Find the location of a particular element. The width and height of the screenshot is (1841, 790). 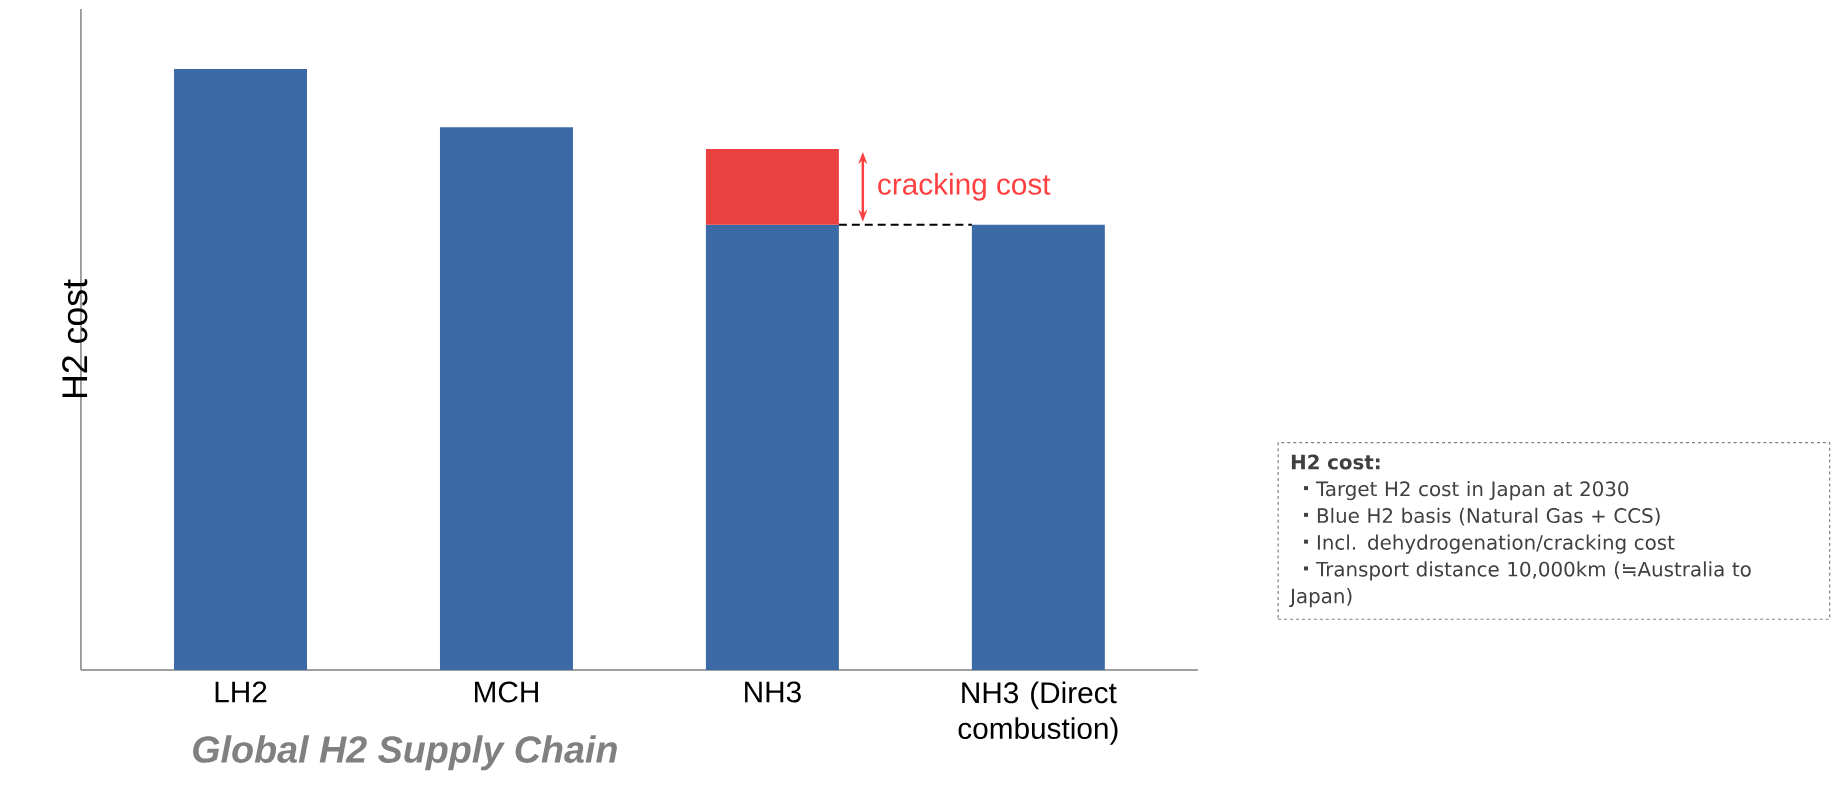

x-tick-label: LH2 is located at coordinates (241, 692).